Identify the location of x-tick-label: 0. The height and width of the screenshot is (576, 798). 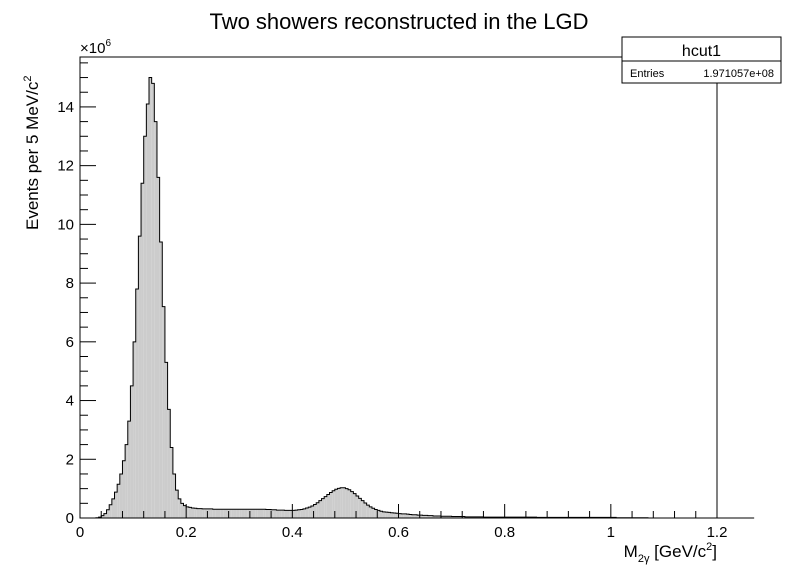
(80, 532).